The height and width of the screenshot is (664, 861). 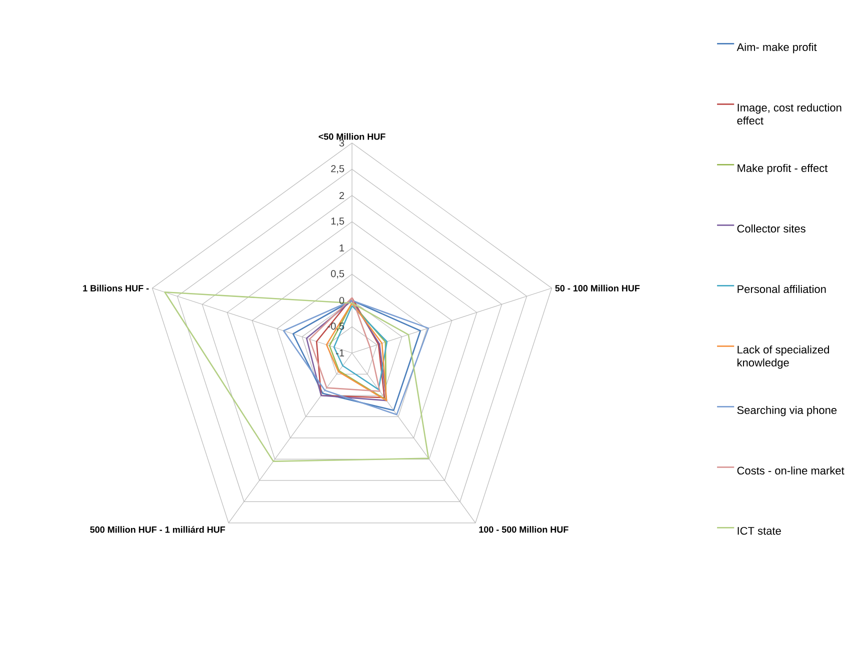 I want to click on legend-label: Aim- make profit, so click(x=776, y=48).